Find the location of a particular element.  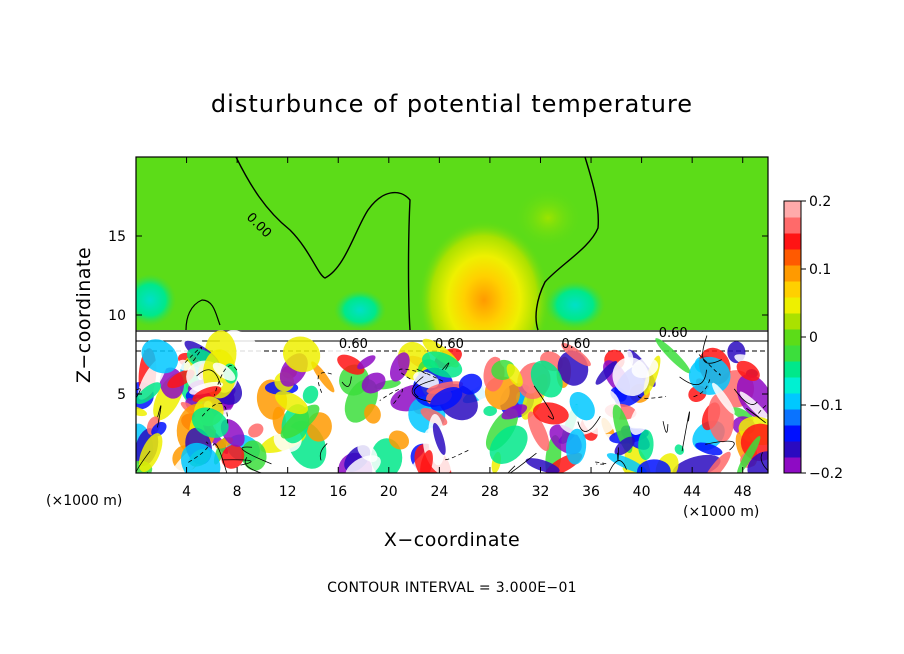

cool-anomaly-mid is located at coordinates (360, 310).